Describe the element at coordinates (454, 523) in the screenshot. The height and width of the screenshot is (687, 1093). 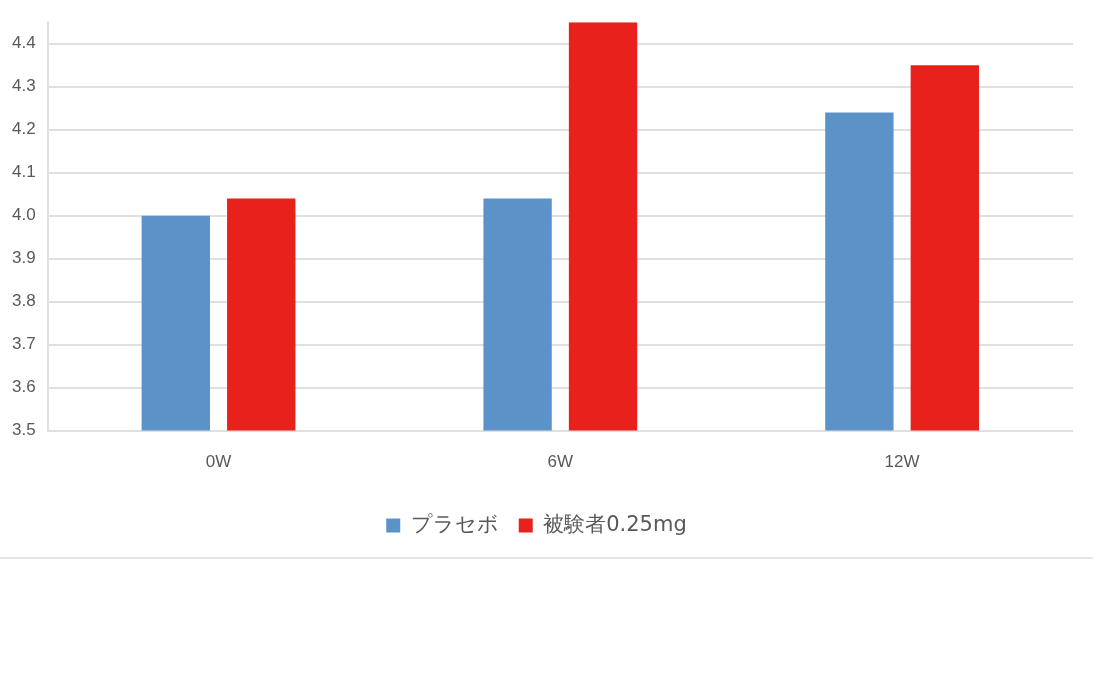
I see `legend-label: プラセボ` at that location.